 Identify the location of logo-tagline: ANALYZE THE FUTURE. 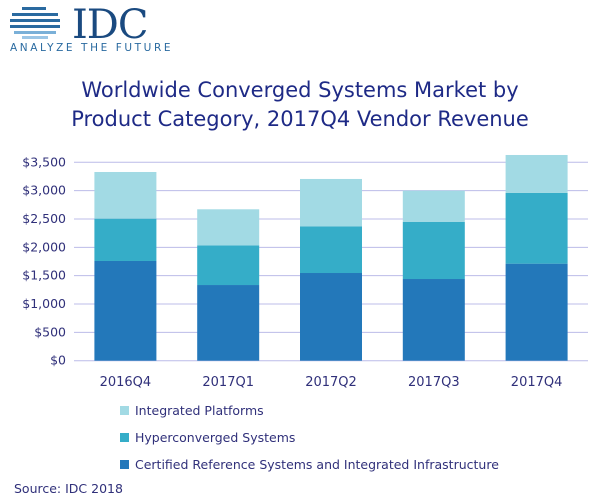
(92, 48).